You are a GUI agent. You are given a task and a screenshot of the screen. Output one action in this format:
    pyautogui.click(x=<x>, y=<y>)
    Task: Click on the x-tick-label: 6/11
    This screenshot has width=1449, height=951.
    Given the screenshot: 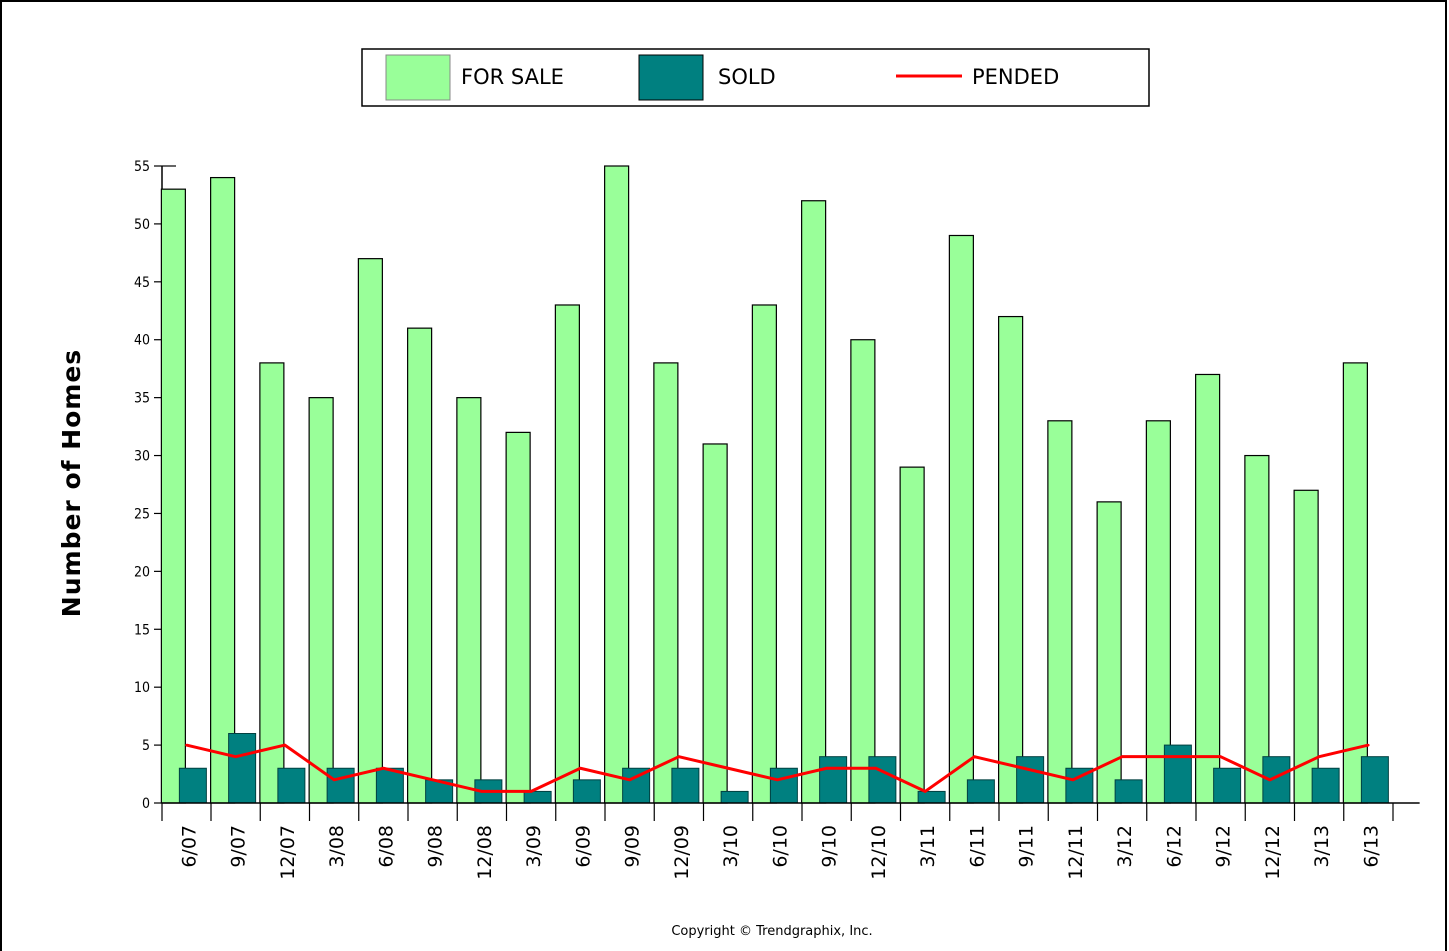 What is the action you would take?
    pyautogui.click(x=977, y=846)
    